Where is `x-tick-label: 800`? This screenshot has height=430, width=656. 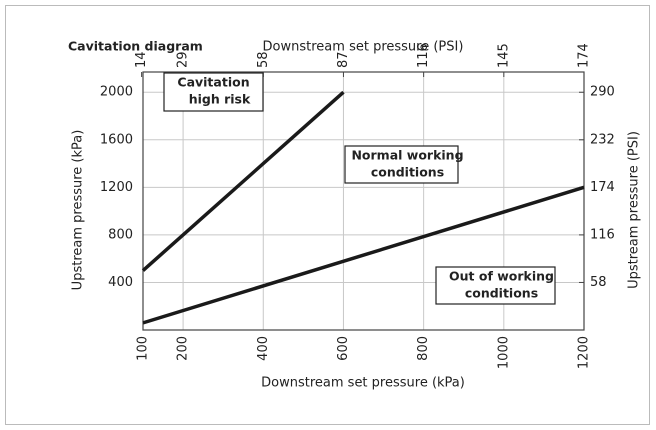 x-tick-label: 800 is located at coordinates (423, 348).